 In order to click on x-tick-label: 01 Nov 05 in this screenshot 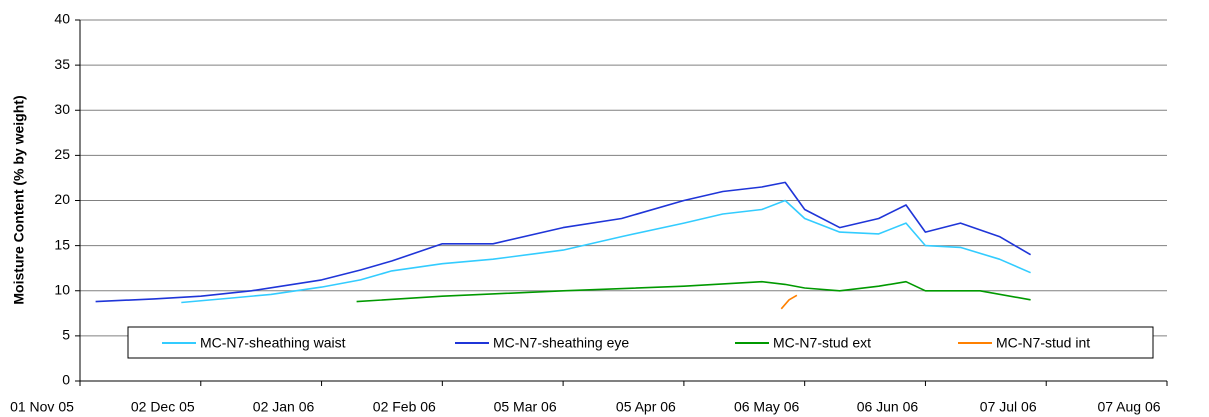, I will do `click(42, 407)`.